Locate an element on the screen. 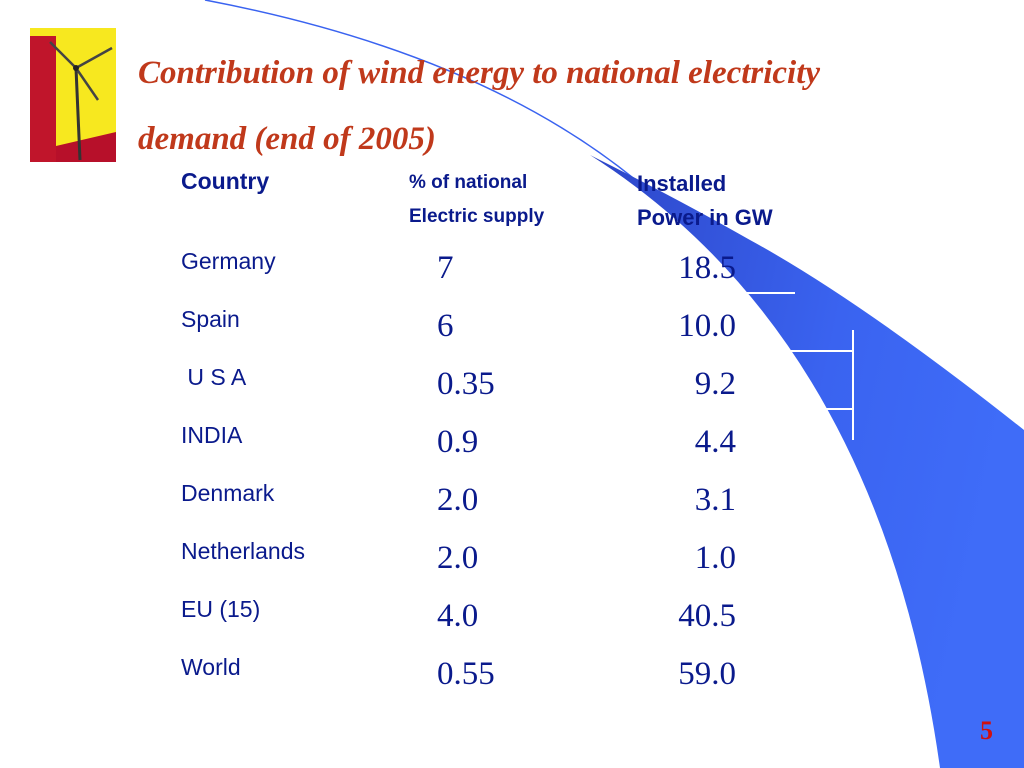  table-row: World 0.55 59.0 is located at coordinates (512, 687).